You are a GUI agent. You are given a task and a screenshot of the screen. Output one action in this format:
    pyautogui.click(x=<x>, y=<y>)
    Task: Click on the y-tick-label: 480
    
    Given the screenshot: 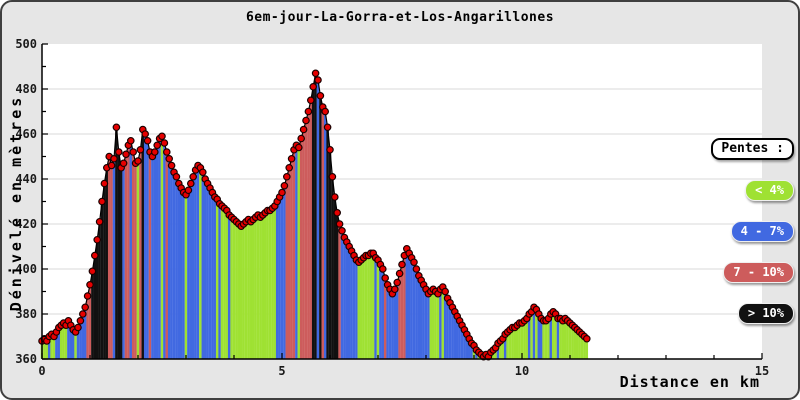 What is the action you would take?
    pyautogui.click(x=26, y=89)
    